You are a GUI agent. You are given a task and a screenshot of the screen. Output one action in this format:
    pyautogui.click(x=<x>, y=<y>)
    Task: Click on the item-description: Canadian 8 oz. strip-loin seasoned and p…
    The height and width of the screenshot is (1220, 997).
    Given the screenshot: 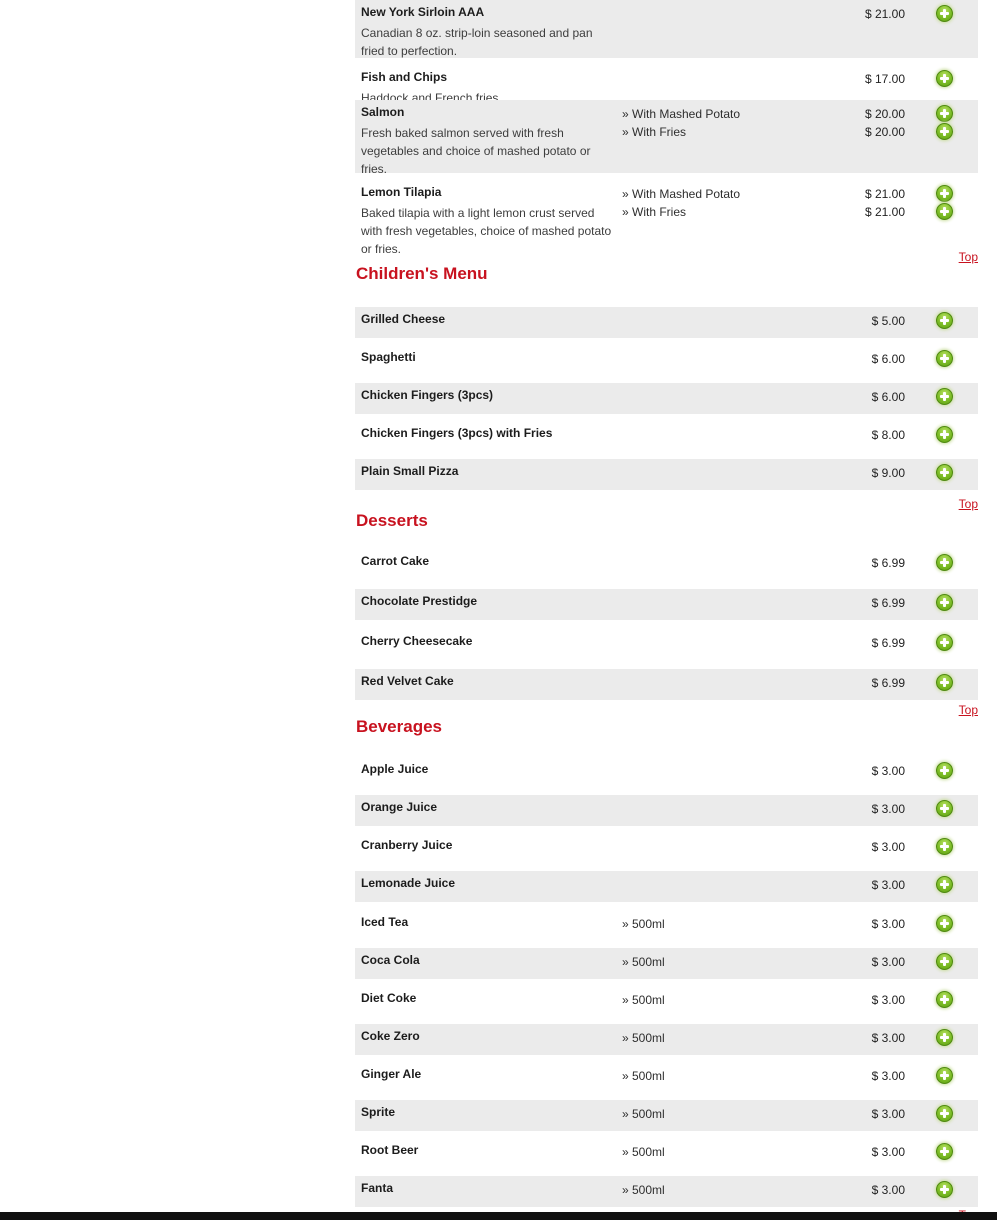 What is the action you would take?
    pyautogui.click(x=477, y=42)
    